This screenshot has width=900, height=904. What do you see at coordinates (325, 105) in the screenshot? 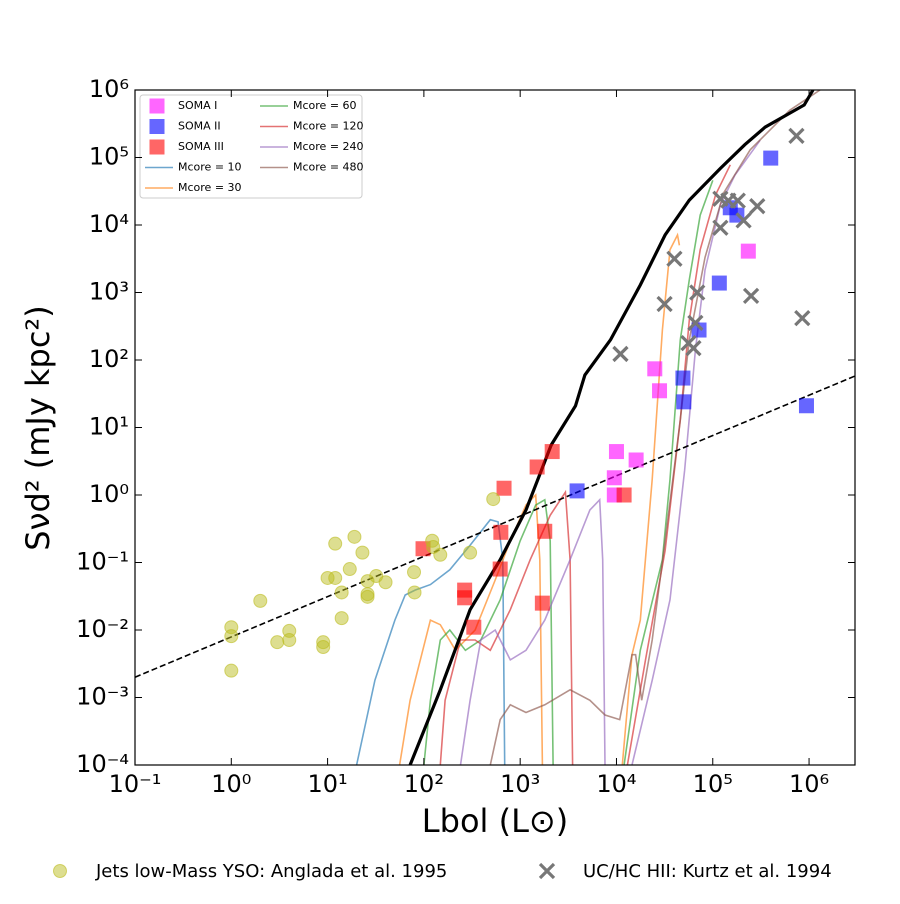
I see `legend-label: Mcore = 60` at bounding box center [325, 105].